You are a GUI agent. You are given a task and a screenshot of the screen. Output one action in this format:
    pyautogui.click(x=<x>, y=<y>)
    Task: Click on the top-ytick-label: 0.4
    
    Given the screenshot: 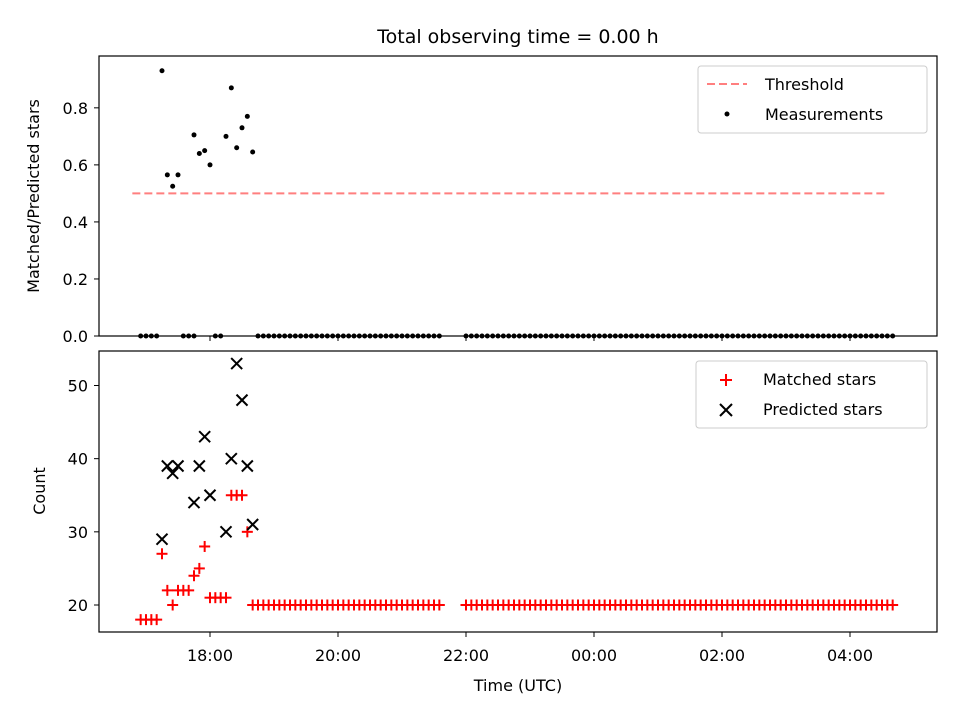 What is the action you would take?
    pyautogui.click(x=75, y=222)
    